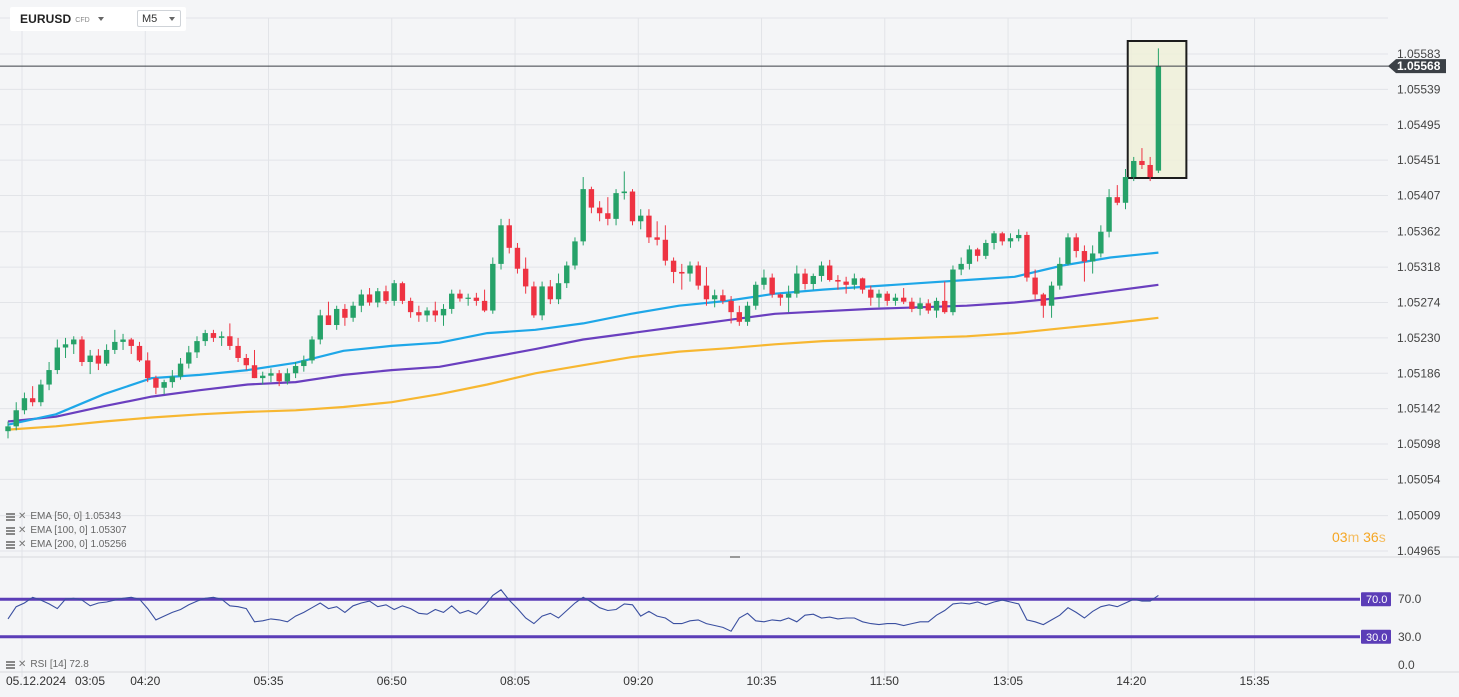 This screenshot has width=1459, height=697. Describe the element at coordinates (515, 681) in the screenshot. I see `x-axis-tick-label: 08:05` at that location.